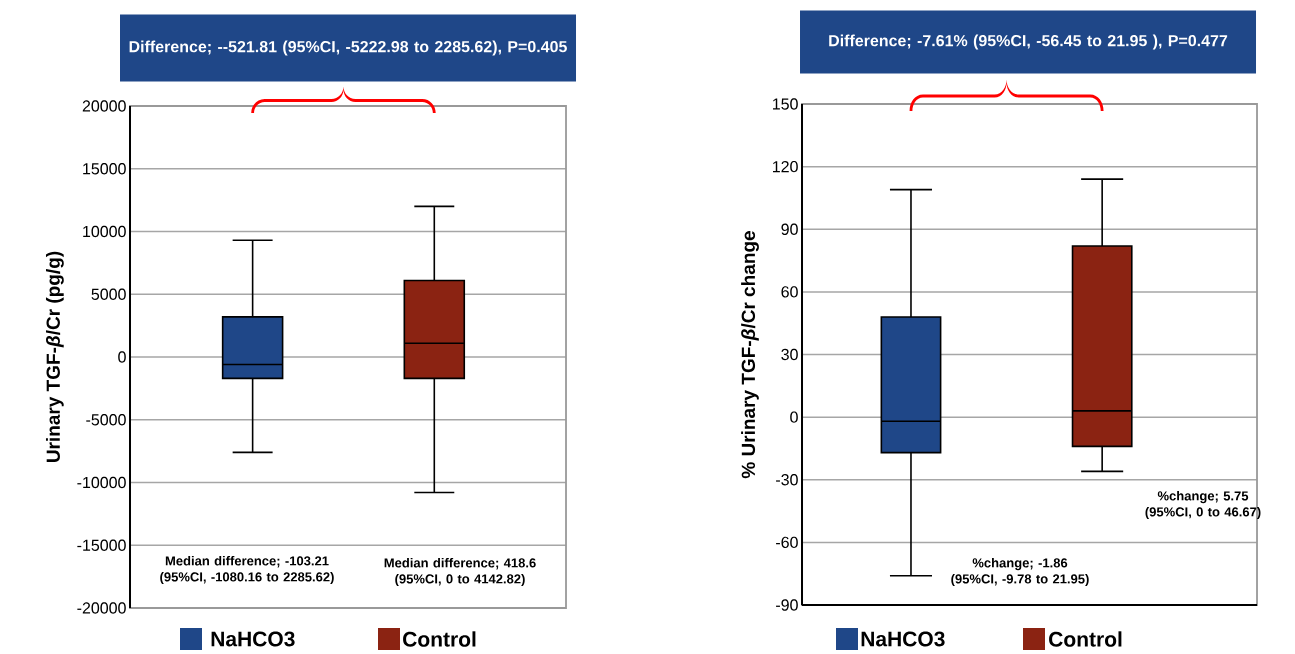  What do you see at coordinates (247, 570) in the screenshot?
I see `annotation: Median difference; -103.21 (95%CI, -1080.16 to 2285.62)` at bounding box center [247, 570].